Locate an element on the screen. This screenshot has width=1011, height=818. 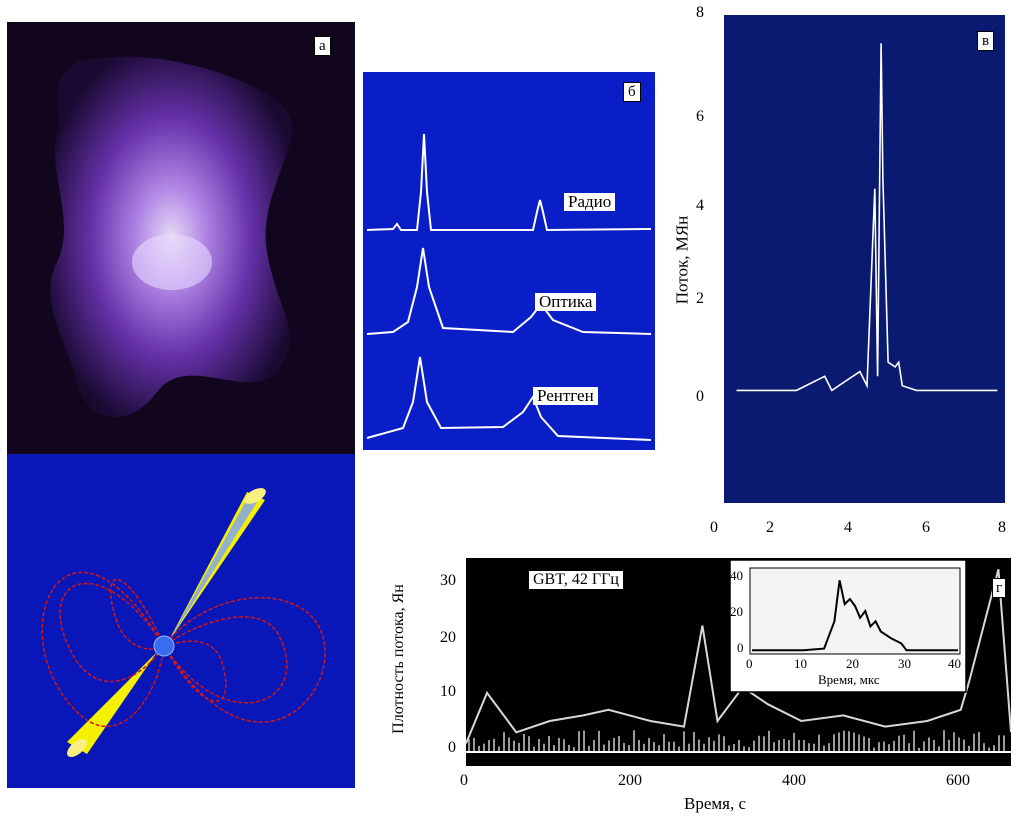
panel-g-xlabel: Время, с is located at coordinates (715, 803).